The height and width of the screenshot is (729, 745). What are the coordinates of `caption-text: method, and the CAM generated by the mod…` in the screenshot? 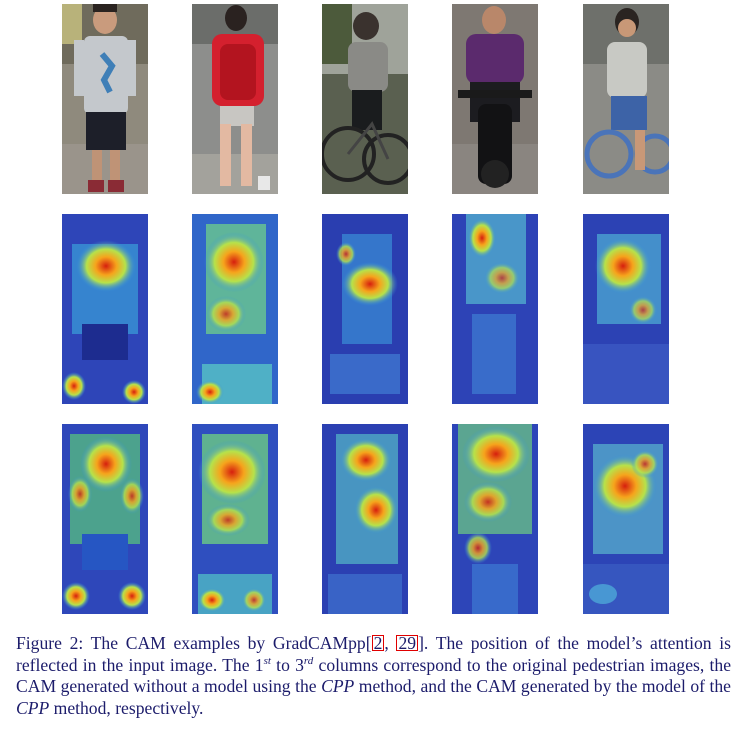 It's located at (542, 686).